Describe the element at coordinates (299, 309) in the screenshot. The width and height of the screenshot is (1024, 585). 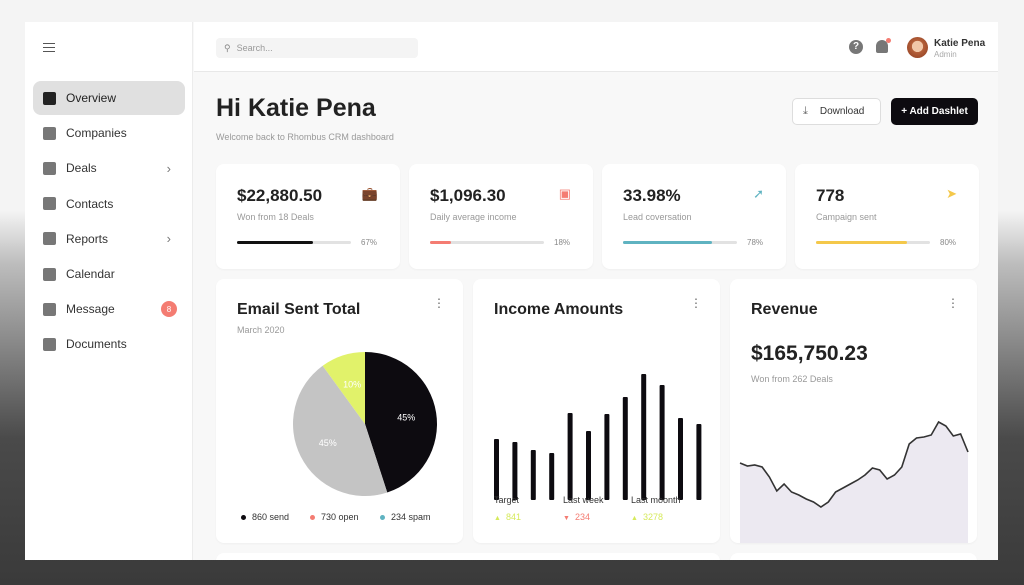
I see `card-title: Email Sent Total` at that location.